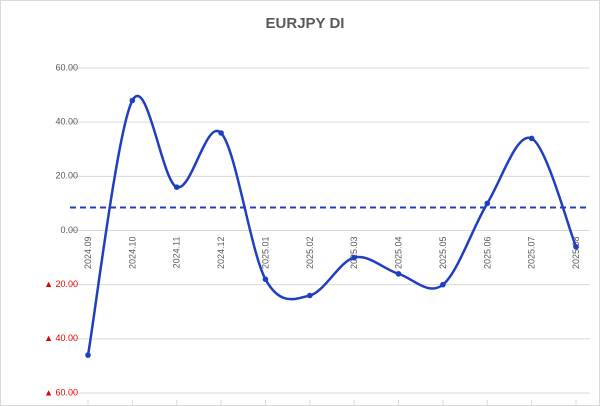  Describe the element at coordinates (487, 252) in the screenshot. I see `x-tick-label: 2025.06` at that location.